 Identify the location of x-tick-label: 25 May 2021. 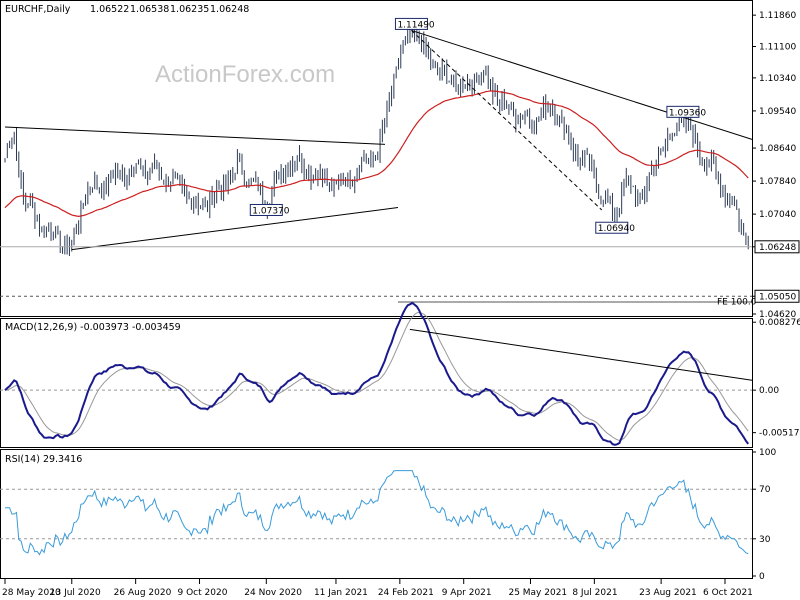
(537, 593).